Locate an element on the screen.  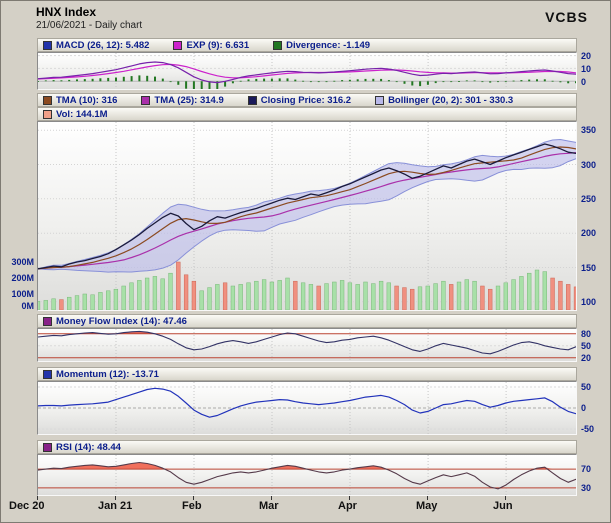
volume-legend-bar: Vol: 144.1M is located at coordinates (307, 114).